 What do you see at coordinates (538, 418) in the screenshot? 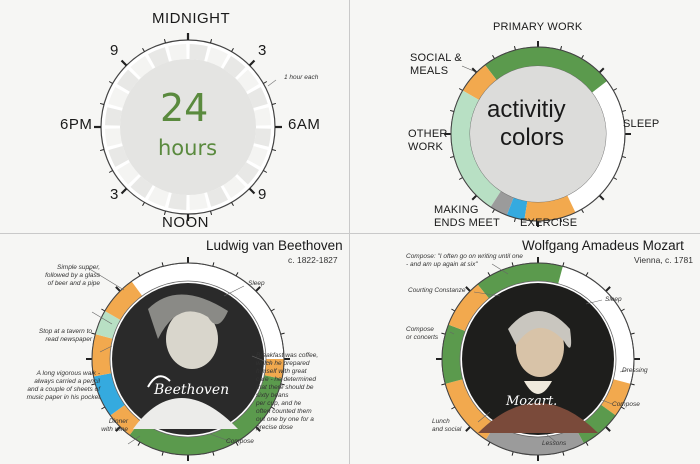
I see `mozart-coat` at bounding box center [538, 418].